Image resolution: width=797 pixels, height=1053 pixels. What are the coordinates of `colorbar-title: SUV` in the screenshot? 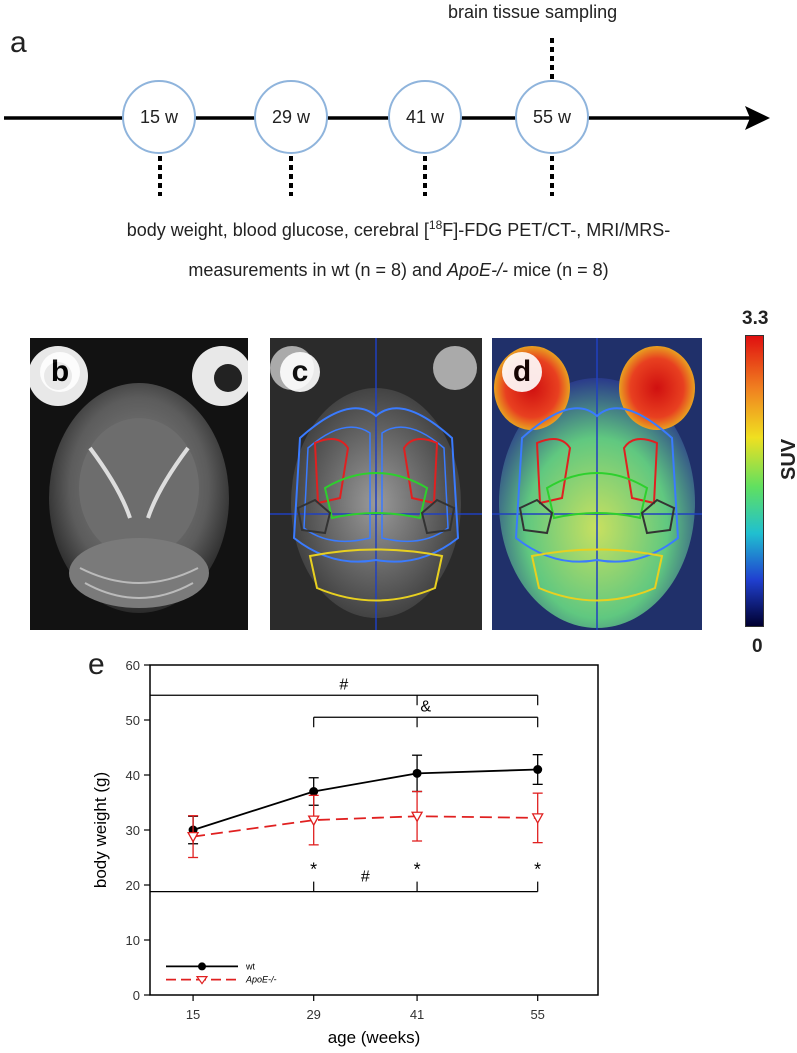 It's located at (787, 459).